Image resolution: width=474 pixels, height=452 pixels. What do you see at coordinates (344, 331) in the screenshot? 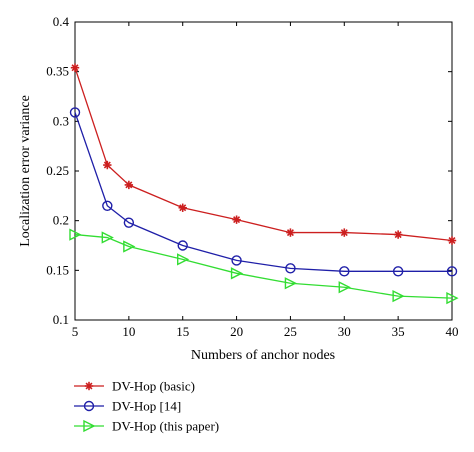
I see `x-tick-label: 30` at bounding box center [344, 331].